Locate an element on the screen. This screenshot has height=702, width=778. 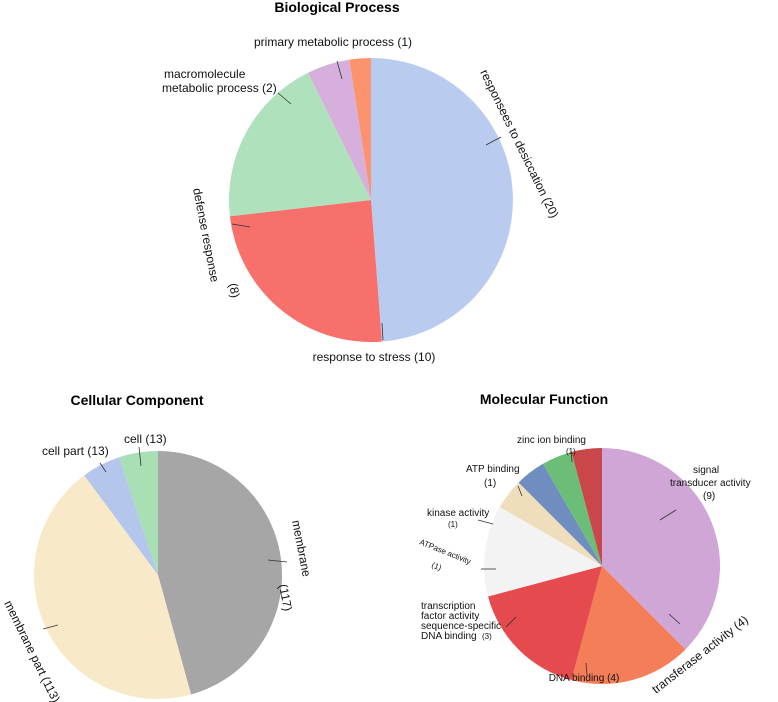
cc-slice-cell-part is located at coordinates (121, 516).